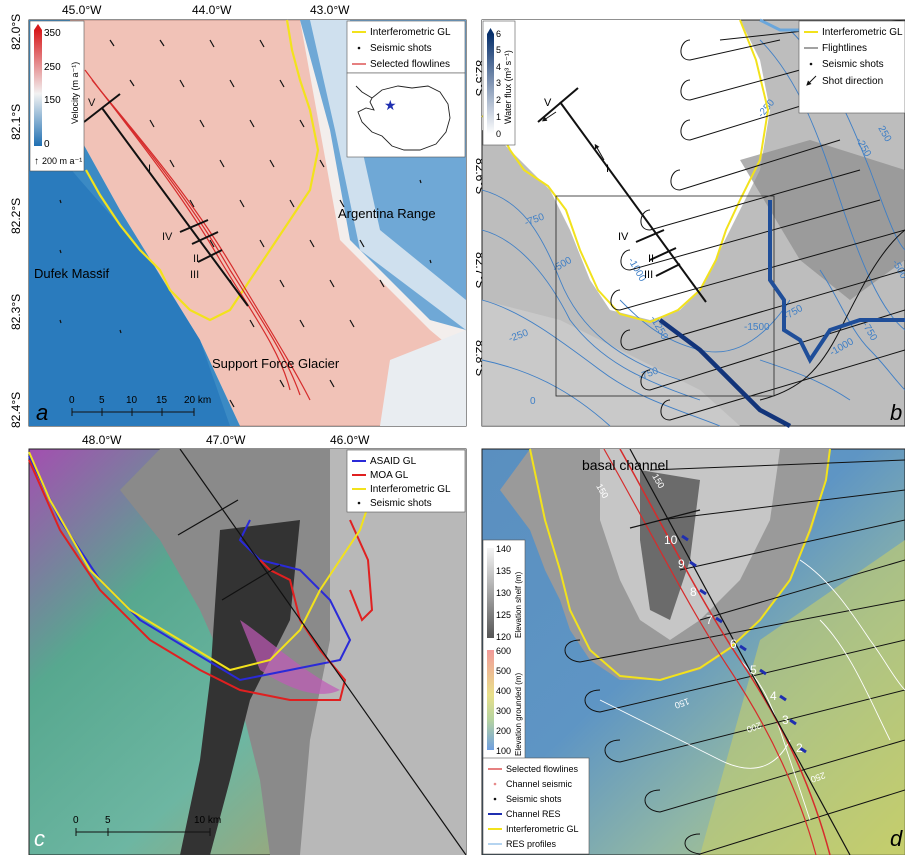 The height and width of the screenshot is (855, 905). What do you see at coordinates (799, 748) in the screenshot?
I see `channel-number-2: 2` at bounding box center [799, 748].